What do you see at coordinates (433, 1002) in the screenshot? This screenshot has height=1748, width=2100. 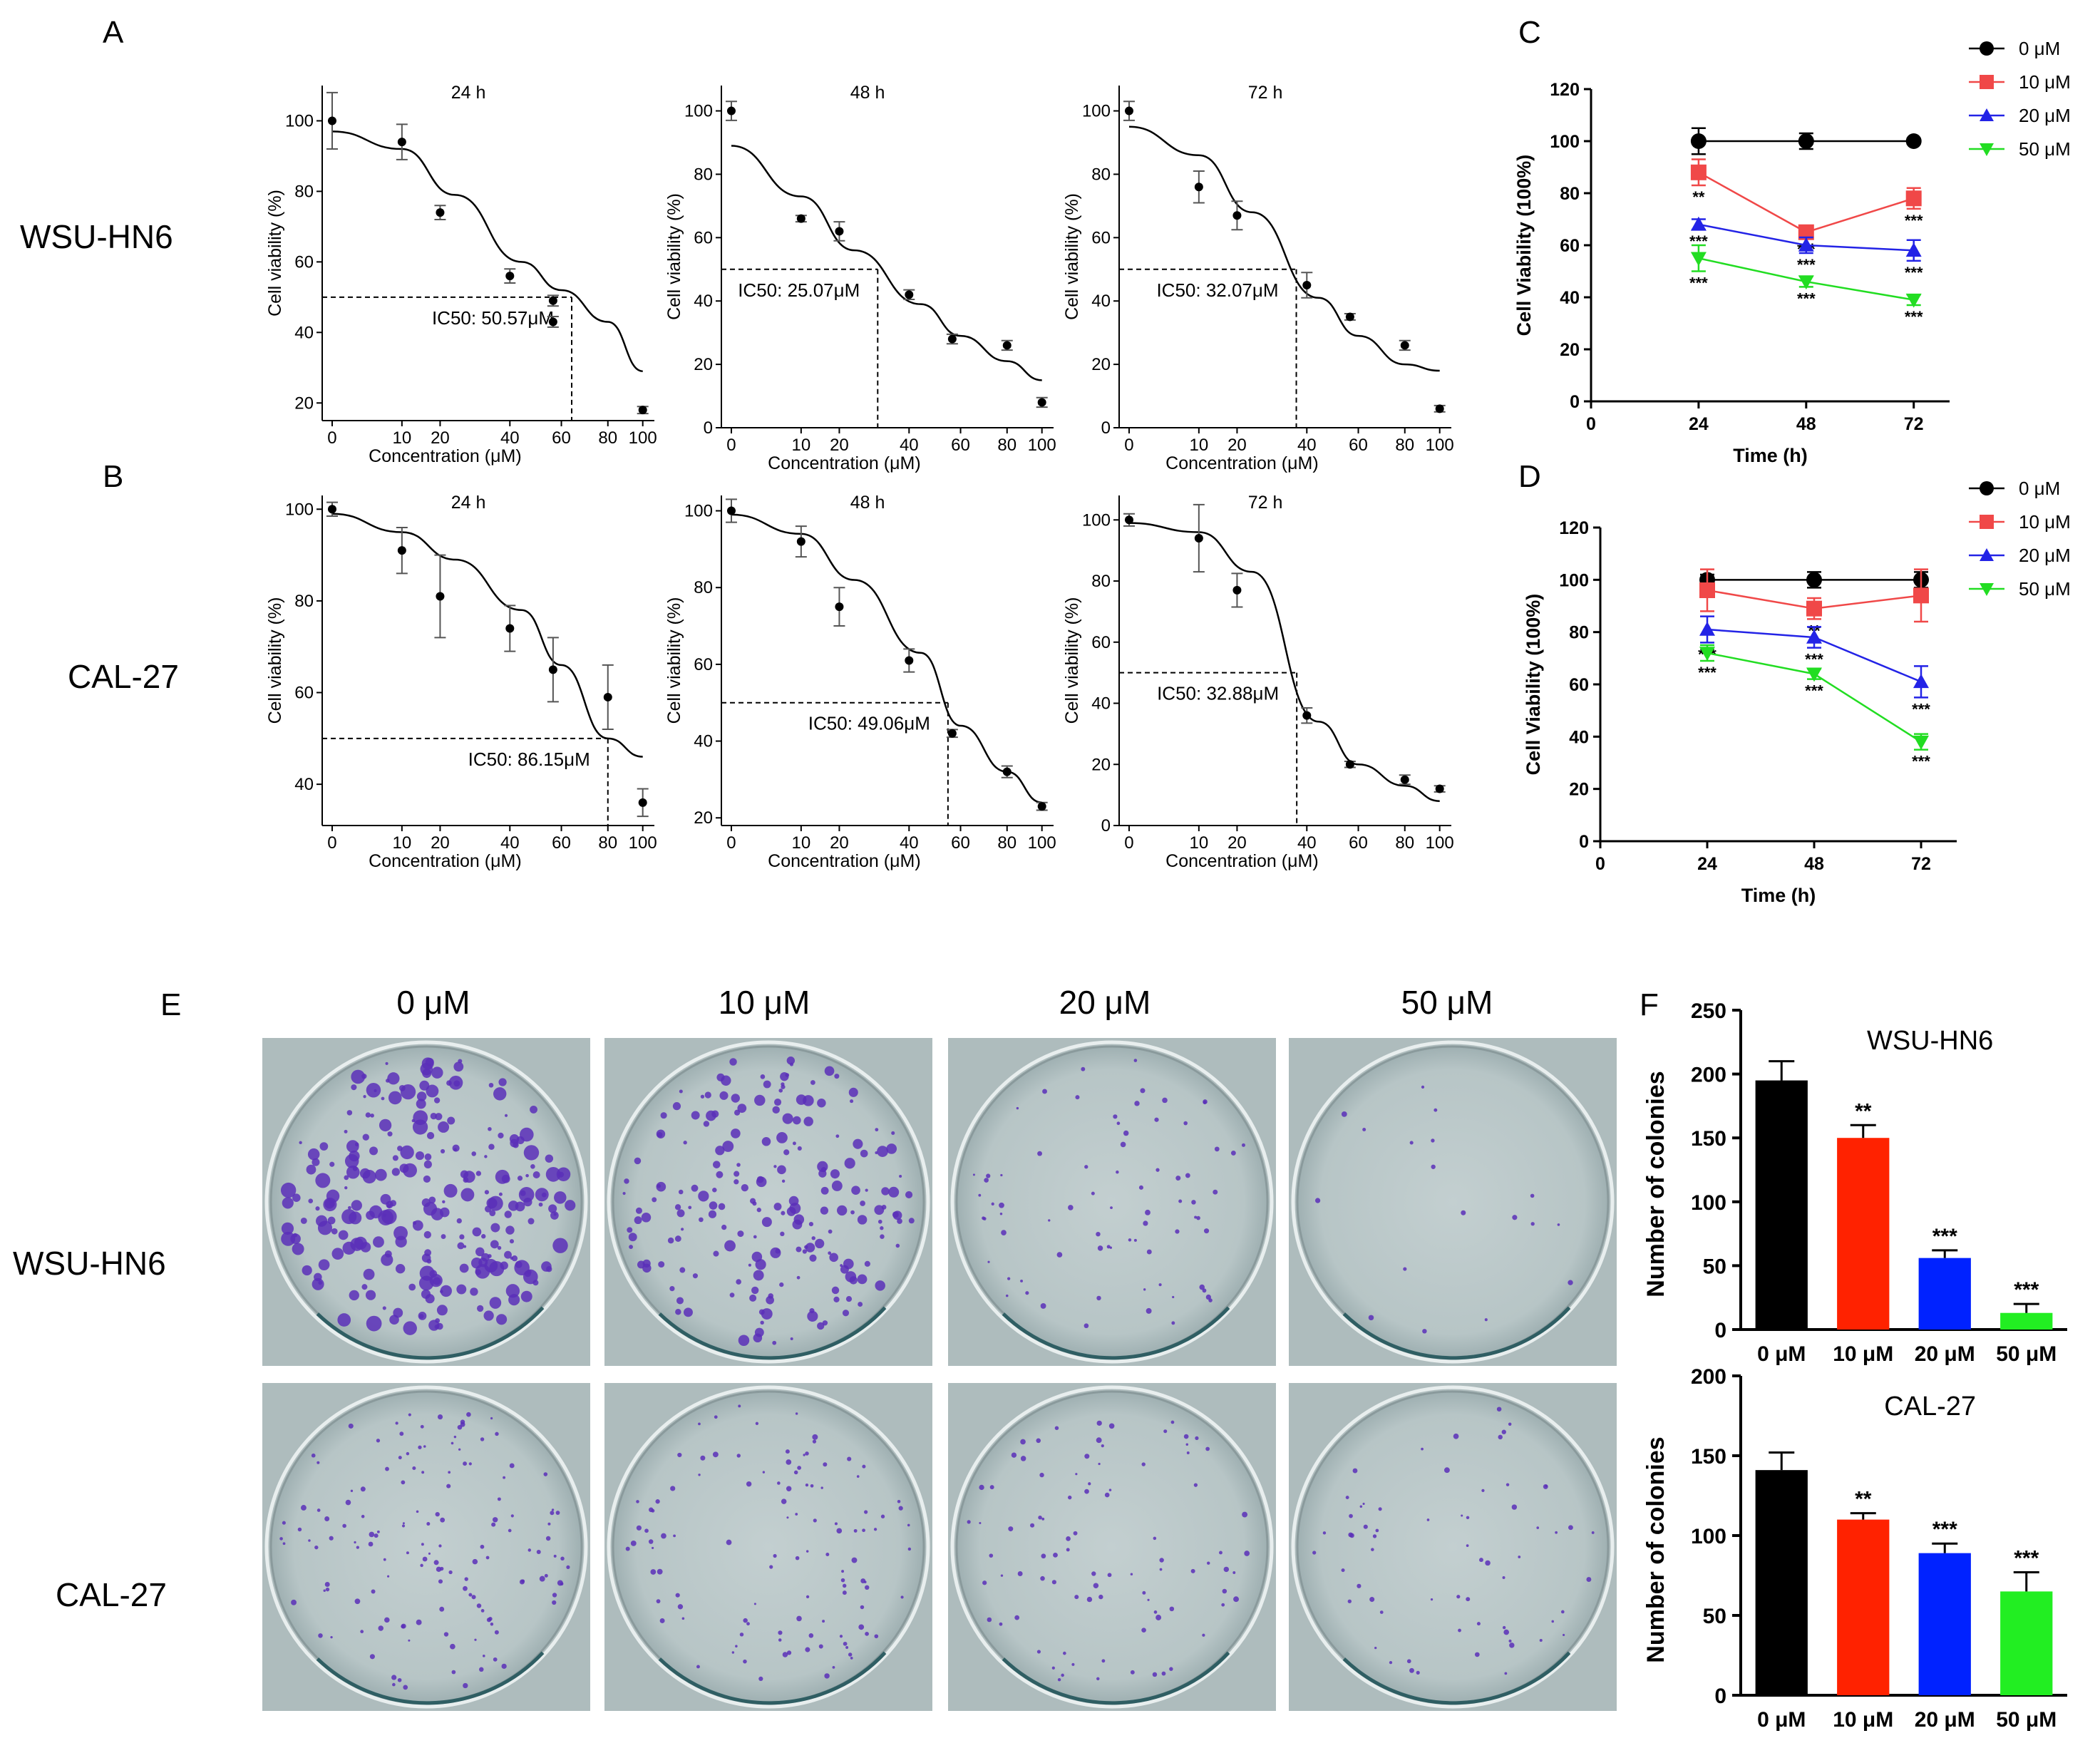 I see `dose-header-0: 0 μM` at bounding box center [433, 1002].